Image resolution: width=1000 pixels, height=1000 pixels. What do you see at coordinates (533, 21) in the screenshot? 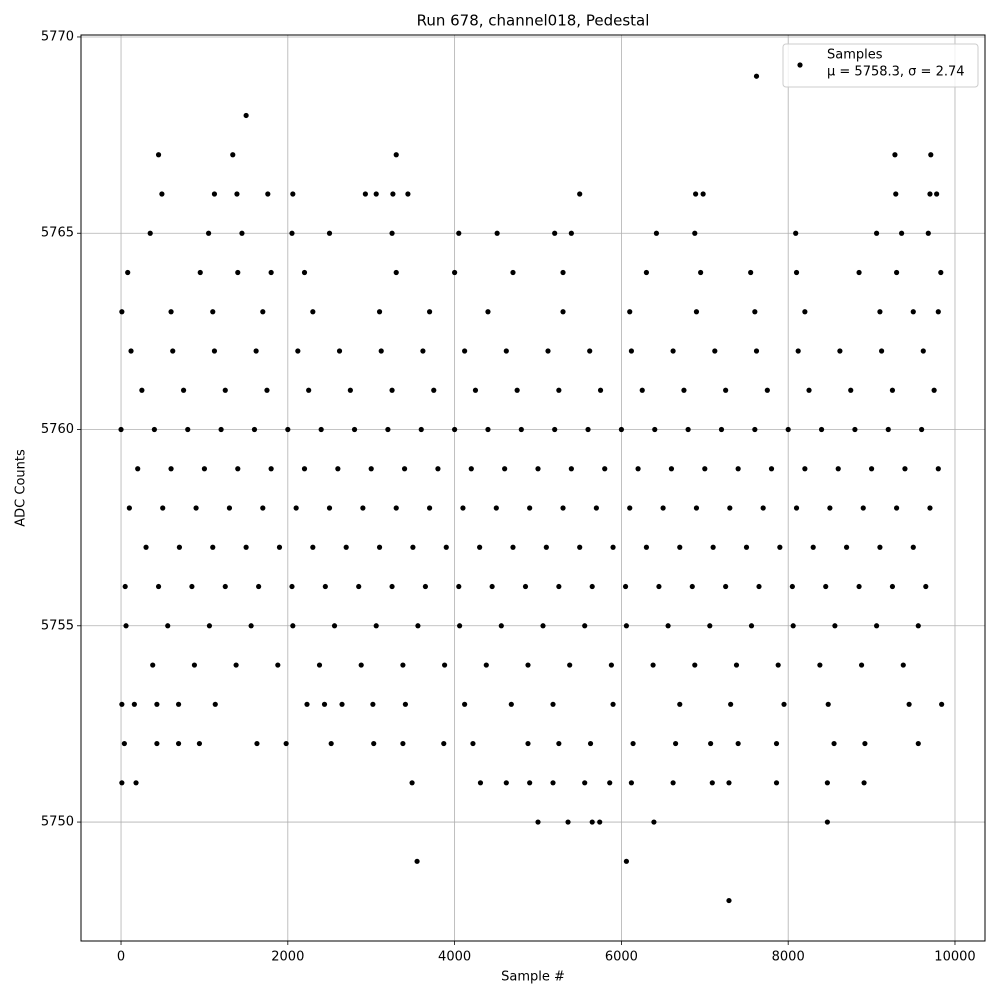
I see `chart-title: Run 678, channel018, Pedestal` at bounding box center [533, 21].